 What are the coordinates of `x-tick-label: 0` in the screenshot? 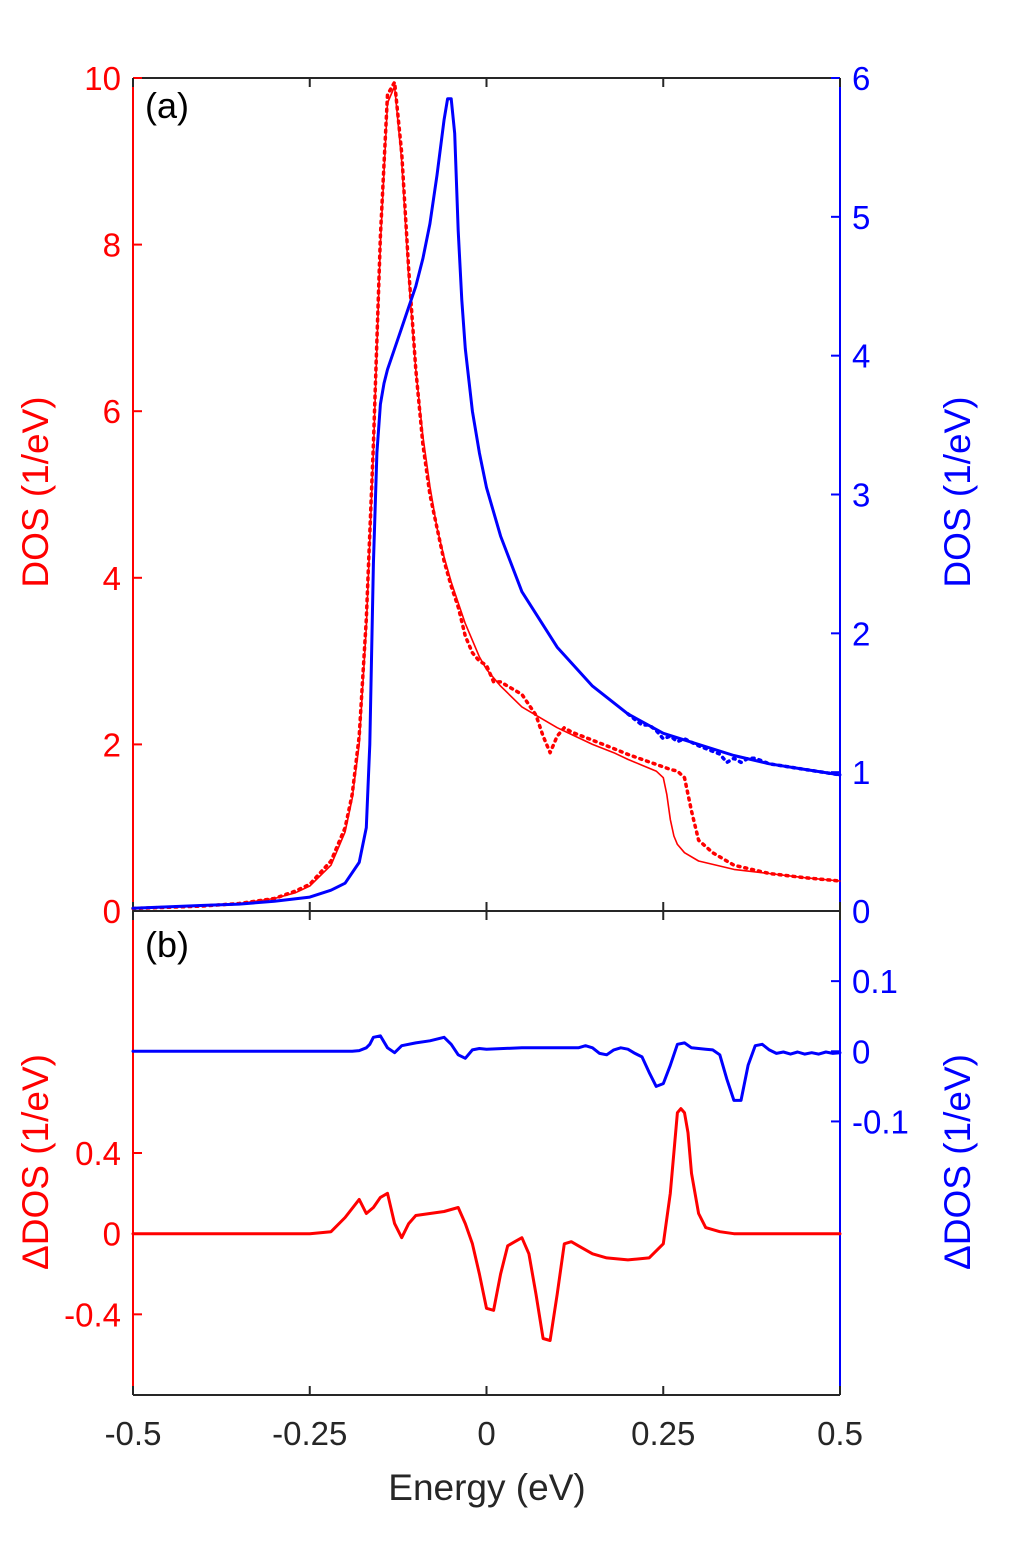 It's located at (486, 1433).